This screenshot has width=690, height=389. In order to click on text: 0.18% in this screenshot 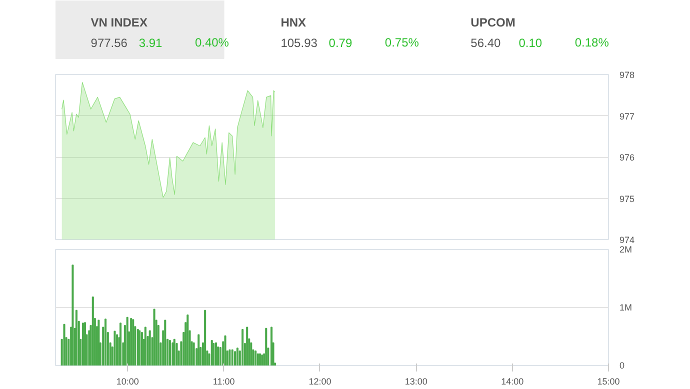, I will do `click(592, 43)`.